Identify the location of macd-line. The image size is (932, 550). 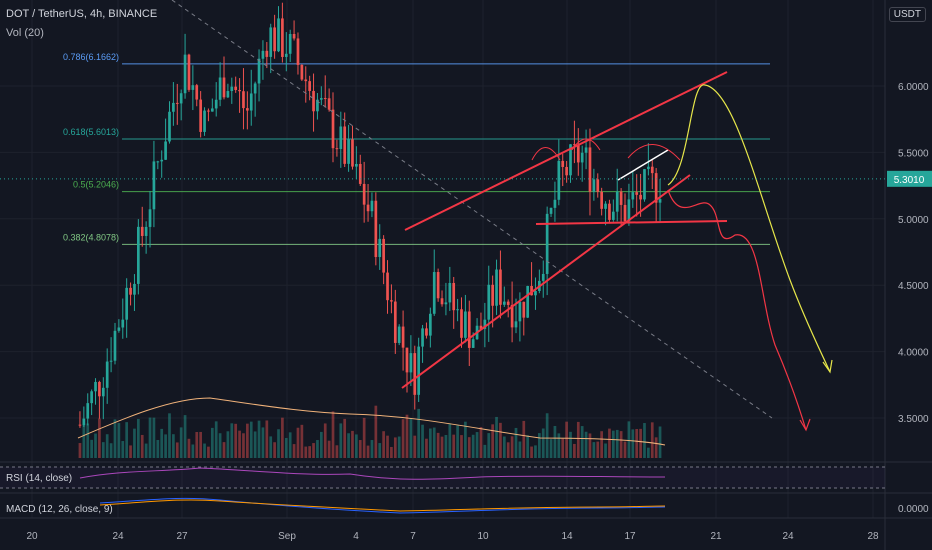
(382, 505).